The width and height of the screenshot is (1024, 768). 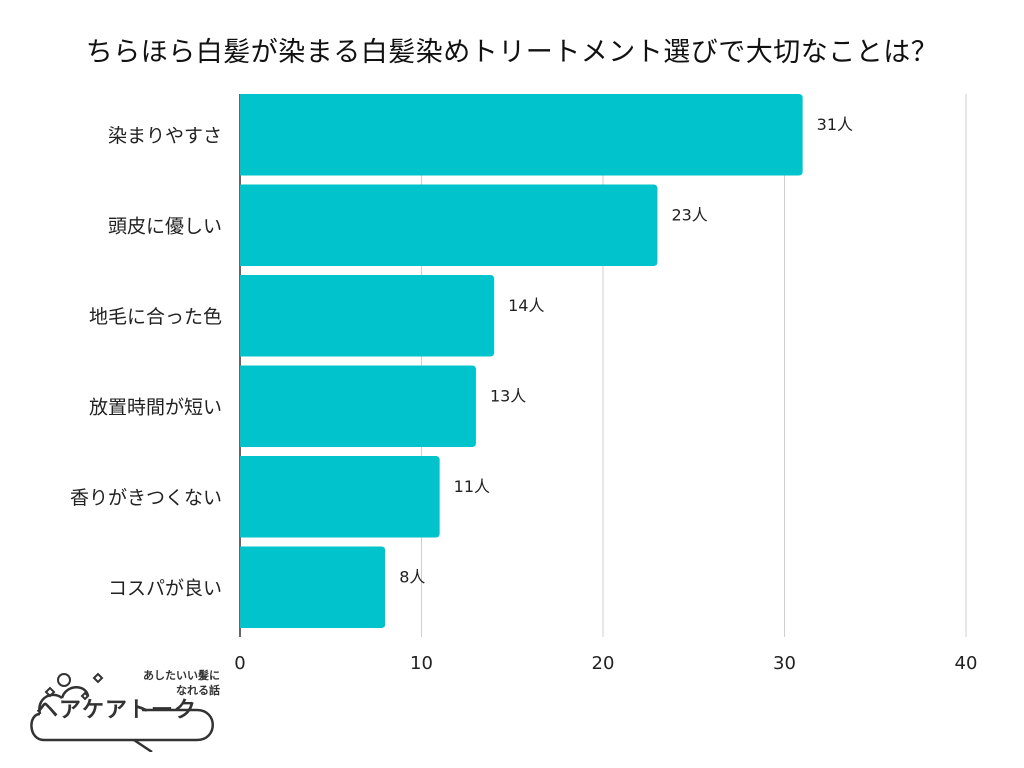 What do you see at coordinates (239, 663) in the screenshot?
I see `x-tick-label: 0` at bounding box center [239, 663].